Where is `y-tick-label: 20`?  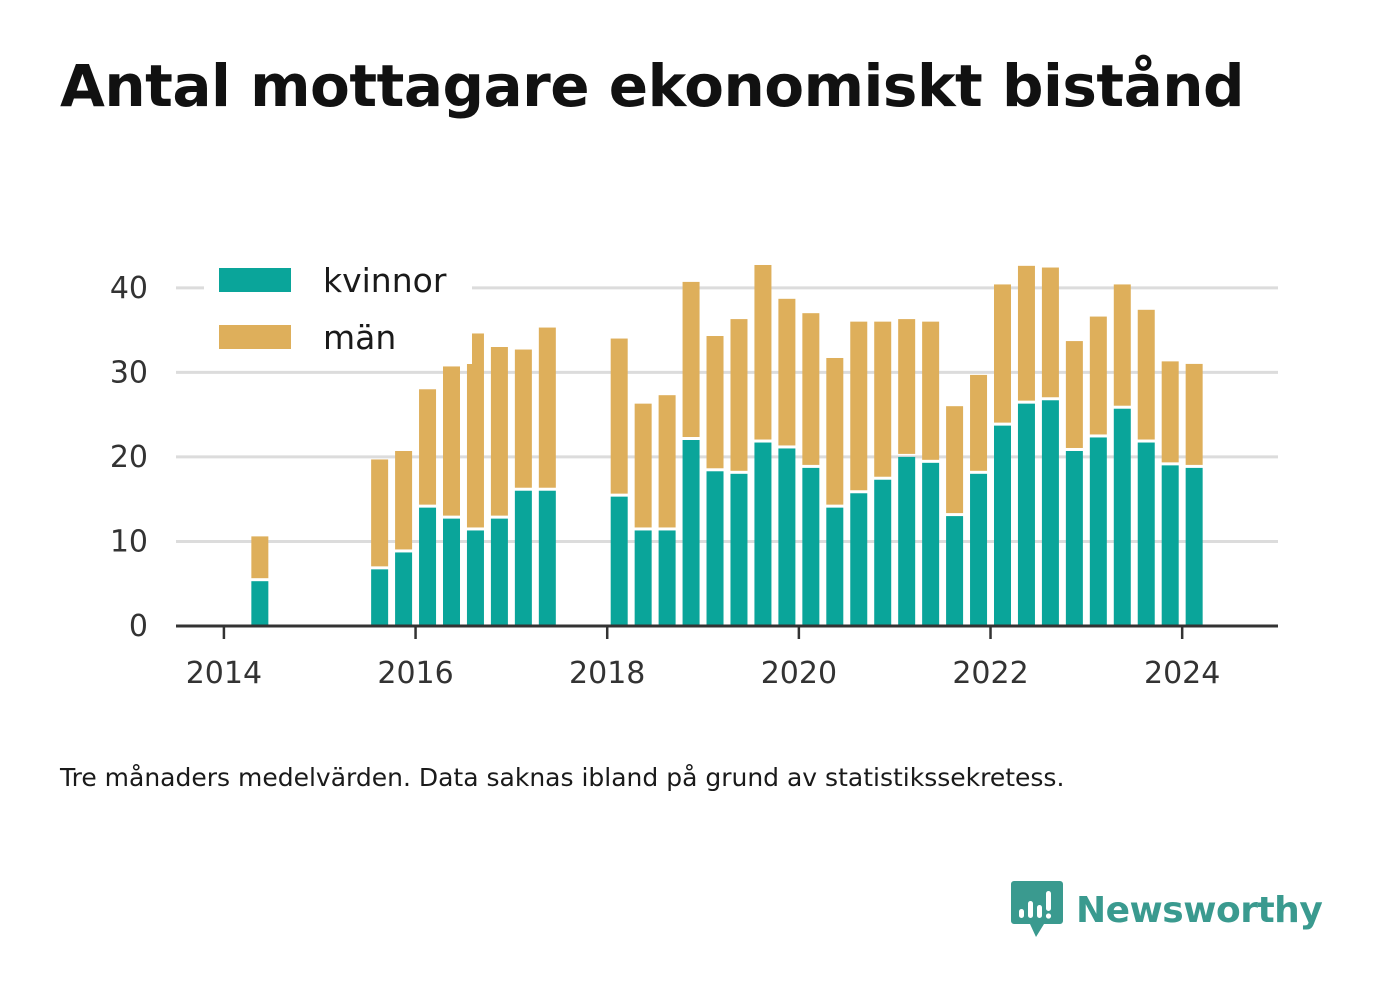 y-tick-label: 20 is located at coordinates (129, 457).